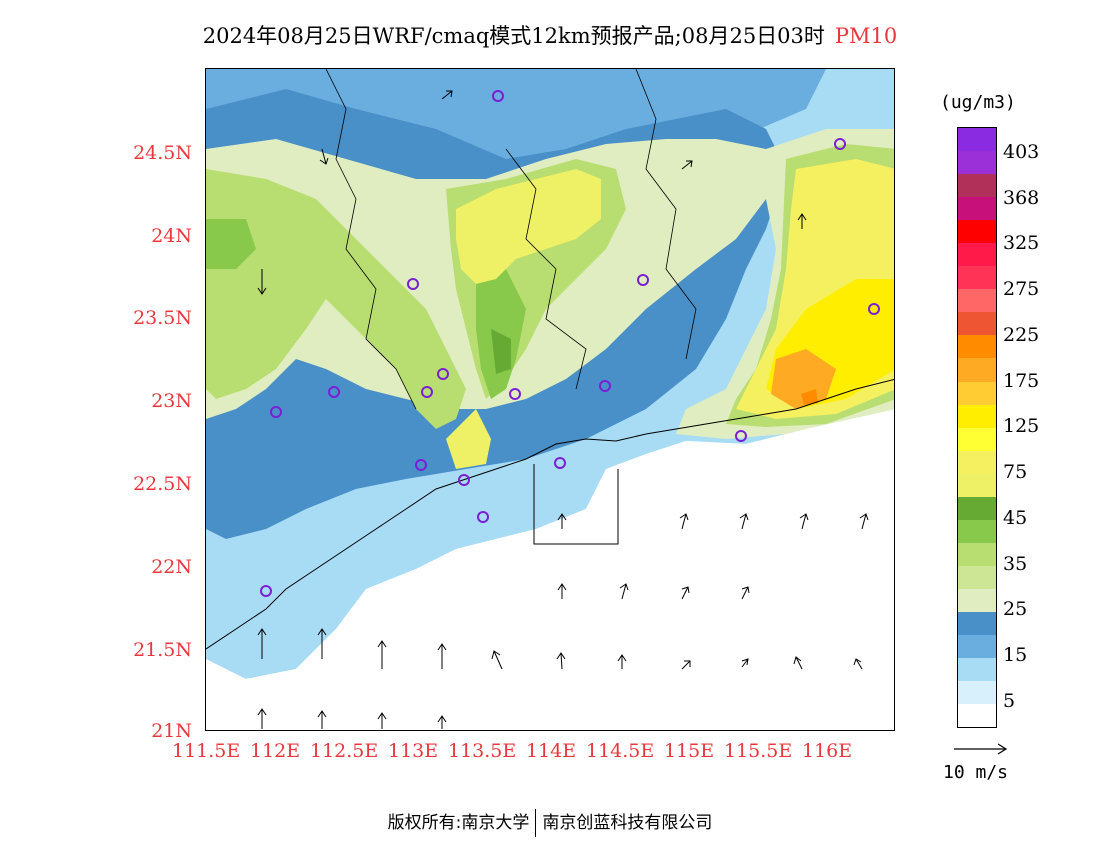 The height and width of the screenshot is (850, 1100). What do you see at coordinates (275, 751) in the screenshot?
I see `lon-label-112e: 112E` at bounding box center [275, 751].